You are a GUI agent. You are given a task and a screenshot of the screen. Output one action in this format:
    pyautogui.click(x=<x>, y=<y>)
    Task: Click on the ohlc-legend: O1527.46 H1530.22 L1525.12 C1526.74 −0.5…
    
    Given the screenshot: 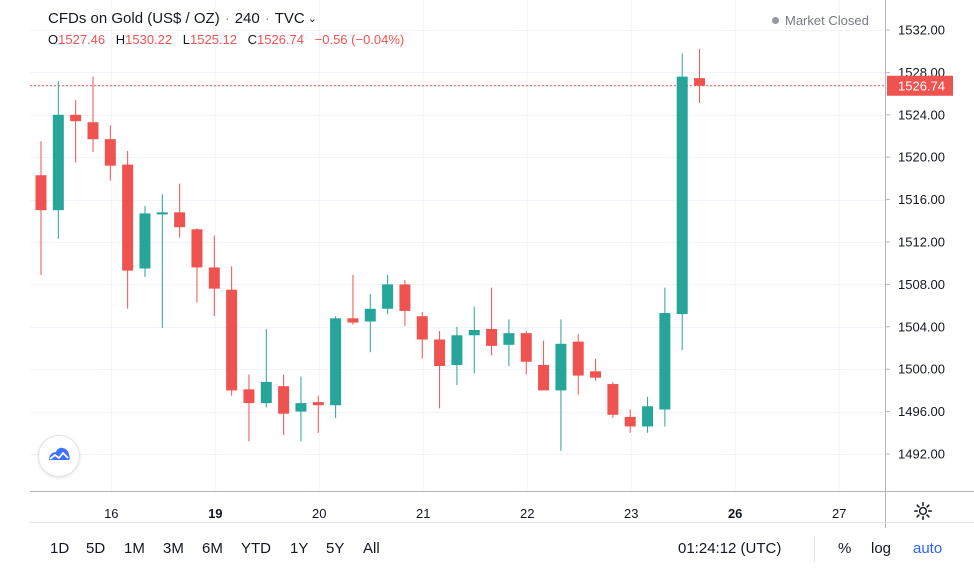 What is the action you would take?
    pyautogui.click(x=226, y=39)
    